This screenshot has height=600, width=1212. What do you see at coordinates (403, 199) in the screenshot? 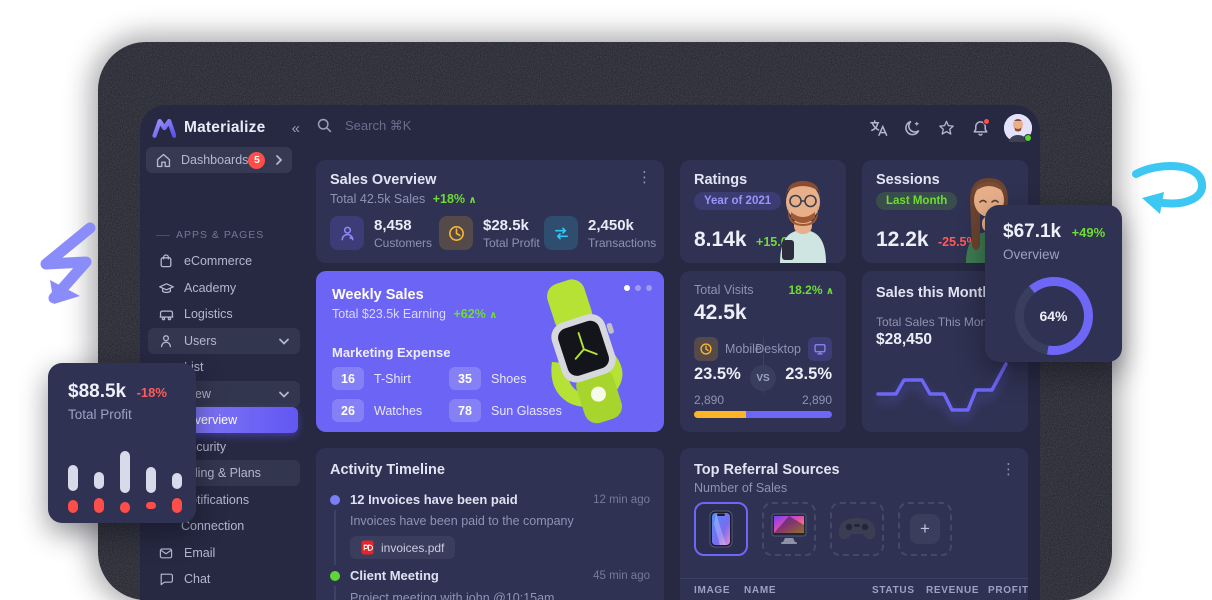
I see `card-subtitle: Total 42.5k Sales +18% ∧` at bounding box center [403, 199].